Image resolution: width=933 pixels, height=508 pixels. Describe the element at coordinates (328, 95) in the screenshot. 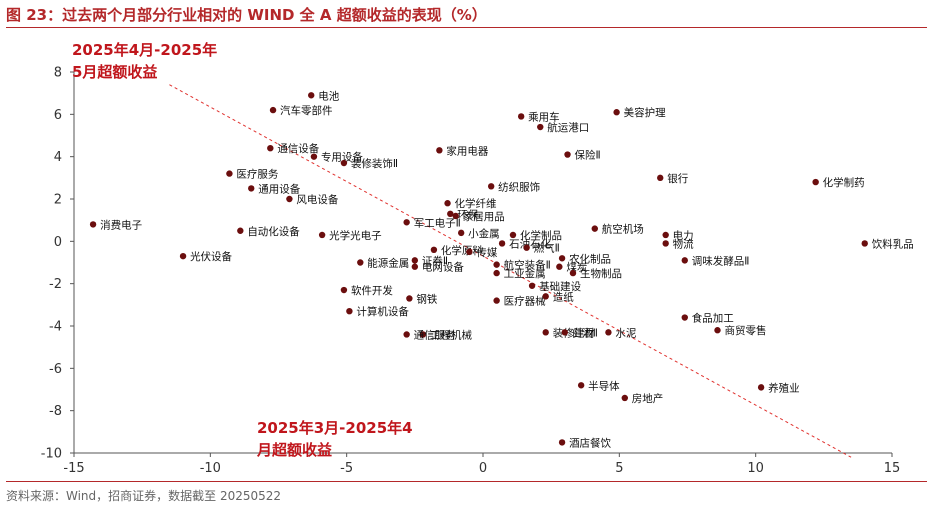

I see `point-label: 电池` at that location.